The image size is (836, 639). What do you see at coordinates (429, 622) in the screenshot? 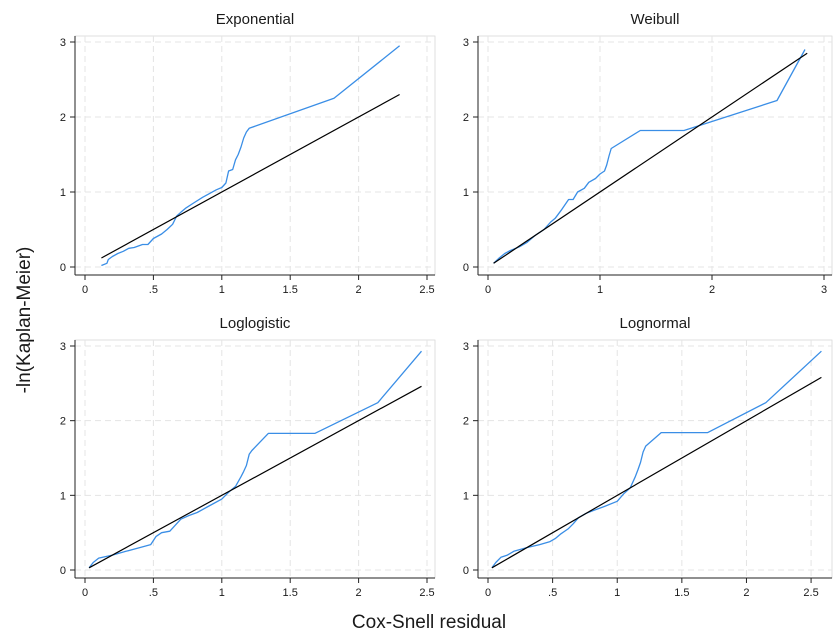
I see `x-axis-title: Cox-Snell residual` at bounding box center [429, 622].